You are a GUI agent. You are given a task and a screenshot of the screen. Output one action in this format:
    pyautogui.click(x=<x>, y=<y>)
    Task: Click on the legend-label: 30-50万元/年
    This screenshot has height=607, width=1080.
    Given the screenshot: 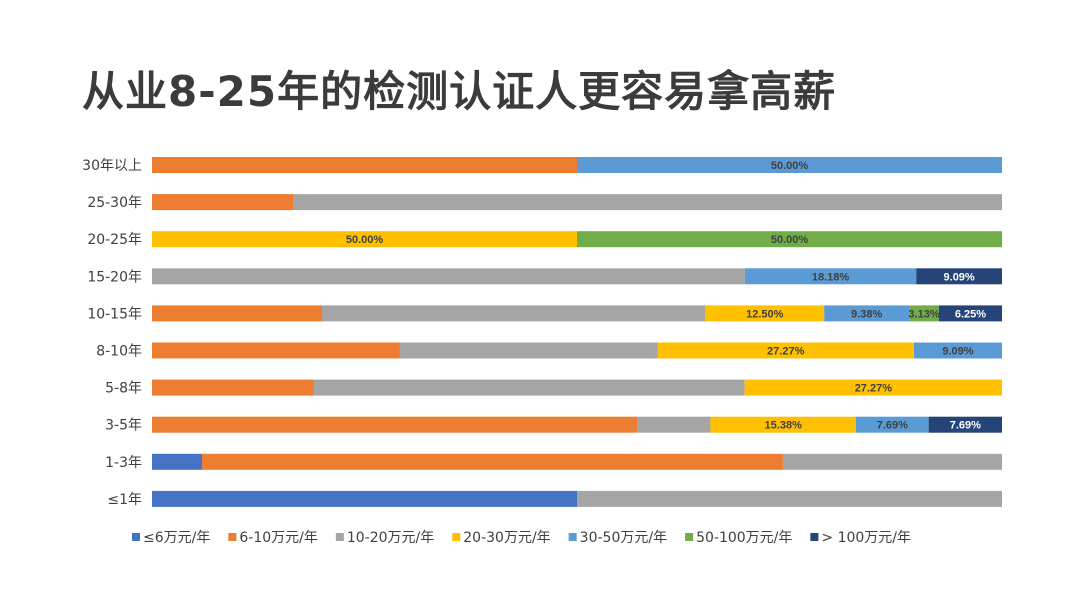 What is the action you would take?
    pyautogui.click(x=623, y=538)
    